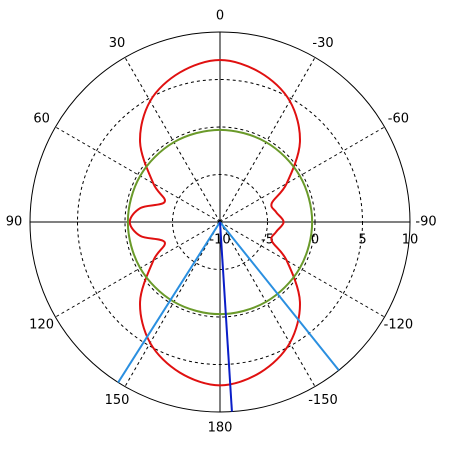 The width and height of the screenshot is (450, 450). What do you see at coordinates (323, 400) in the screenshot?
I see `angle-tick-label: -150` at bounding box center [323, 400].